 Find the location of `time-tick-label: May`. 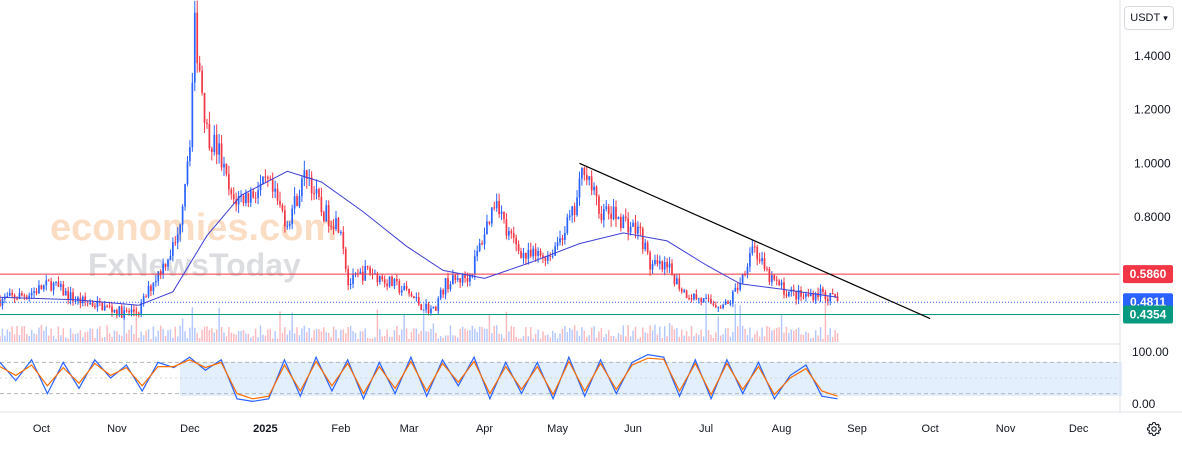

time-tick-label: May is located at coordinates (557, 429).